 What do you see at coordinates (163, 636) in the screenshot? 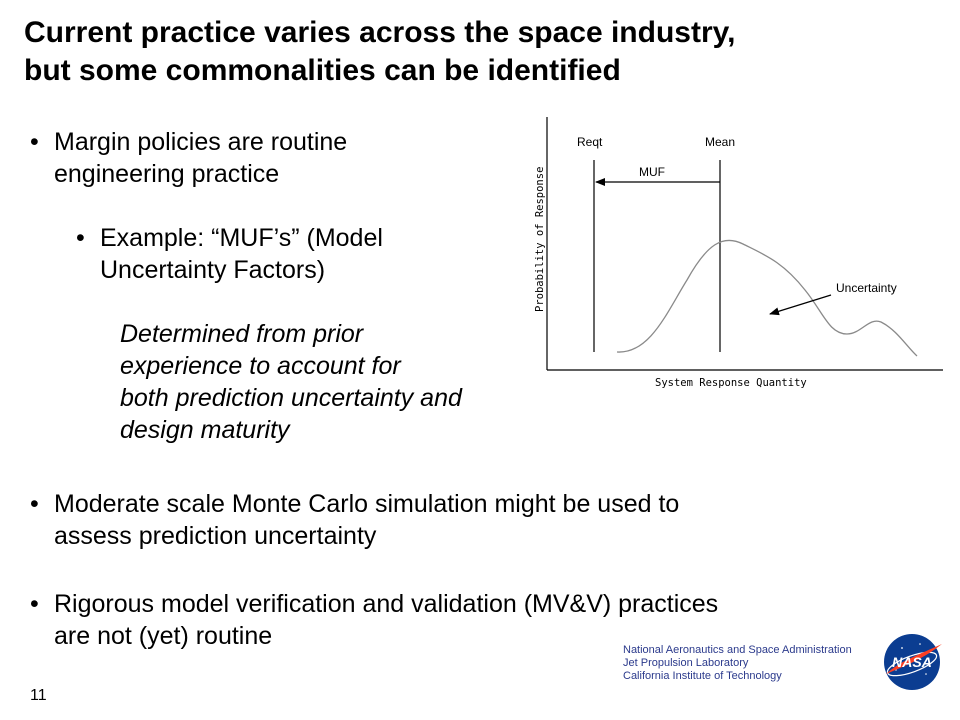
I see `bullet-text-line: are not (yet) routine` at bounding box center [163, 636].